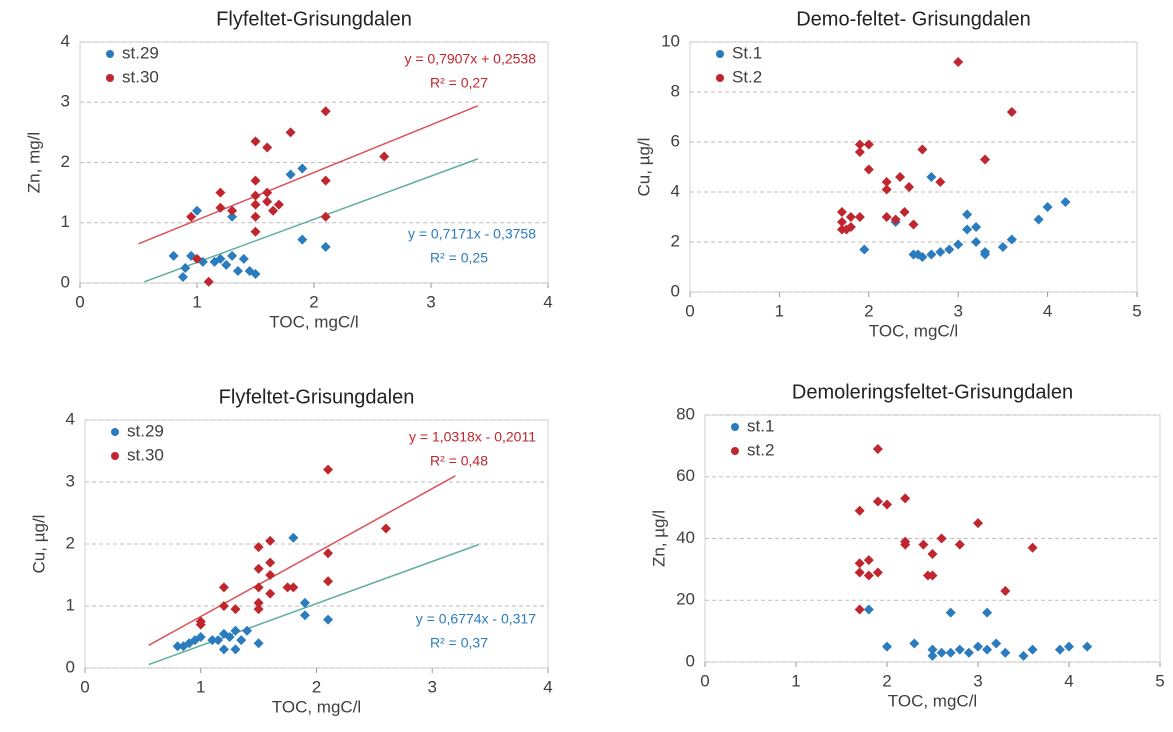  What do you see at coordinates (886, 680) in the screenshot?
I see `x-tick-label: 2` at bounding box center [886, 680].